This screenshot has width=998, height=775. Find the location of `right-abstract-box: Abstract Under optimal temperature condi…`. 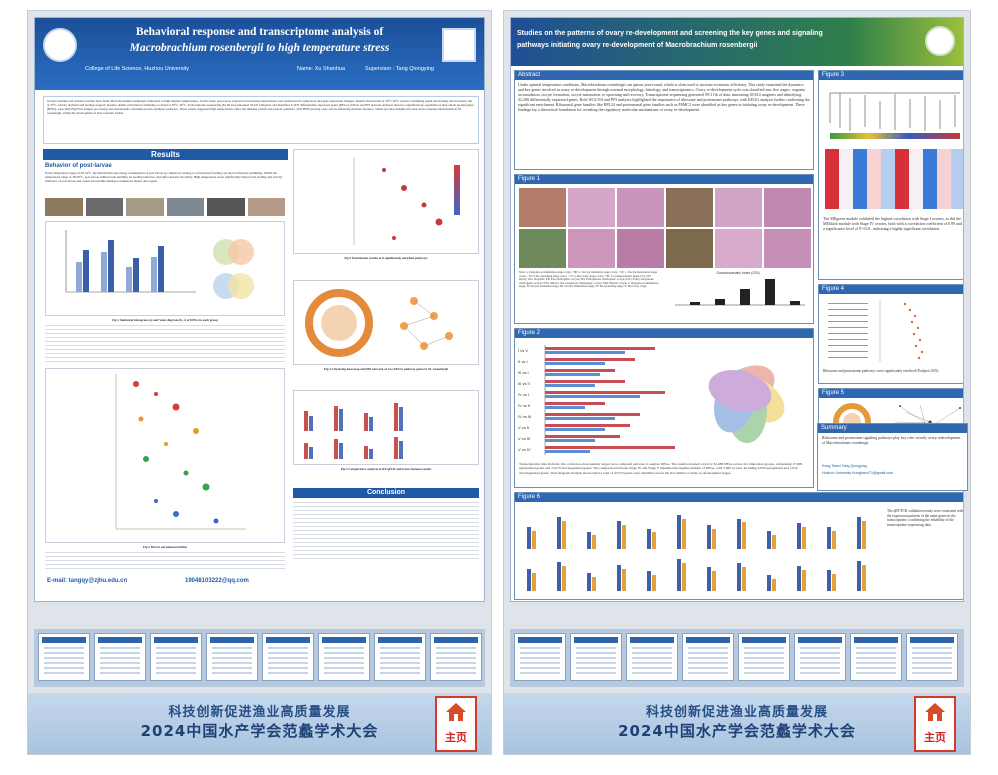

right-abstract-box: Abstract Under optimal temperature condi… is located at coordinates (664, 120).